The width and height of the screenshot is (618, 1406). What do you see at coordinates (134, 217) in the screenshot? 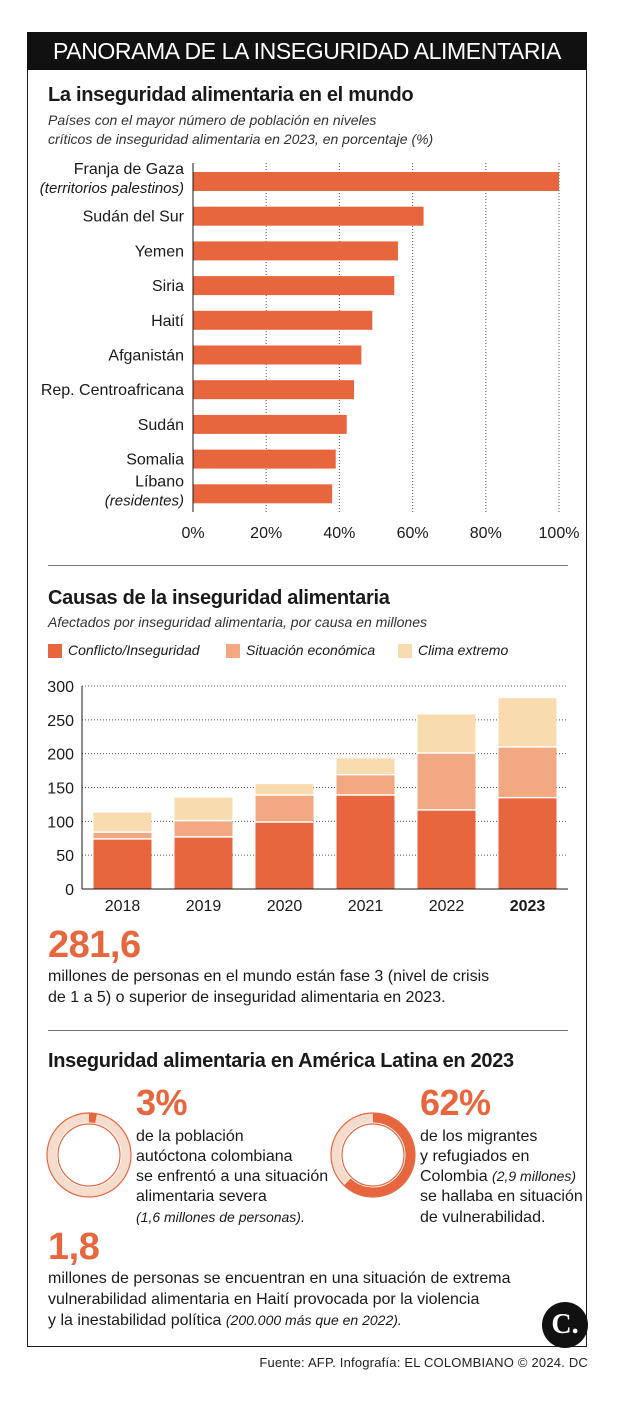
I see `bar-label: Sudán del Sur` at bounding box center [134, 217].